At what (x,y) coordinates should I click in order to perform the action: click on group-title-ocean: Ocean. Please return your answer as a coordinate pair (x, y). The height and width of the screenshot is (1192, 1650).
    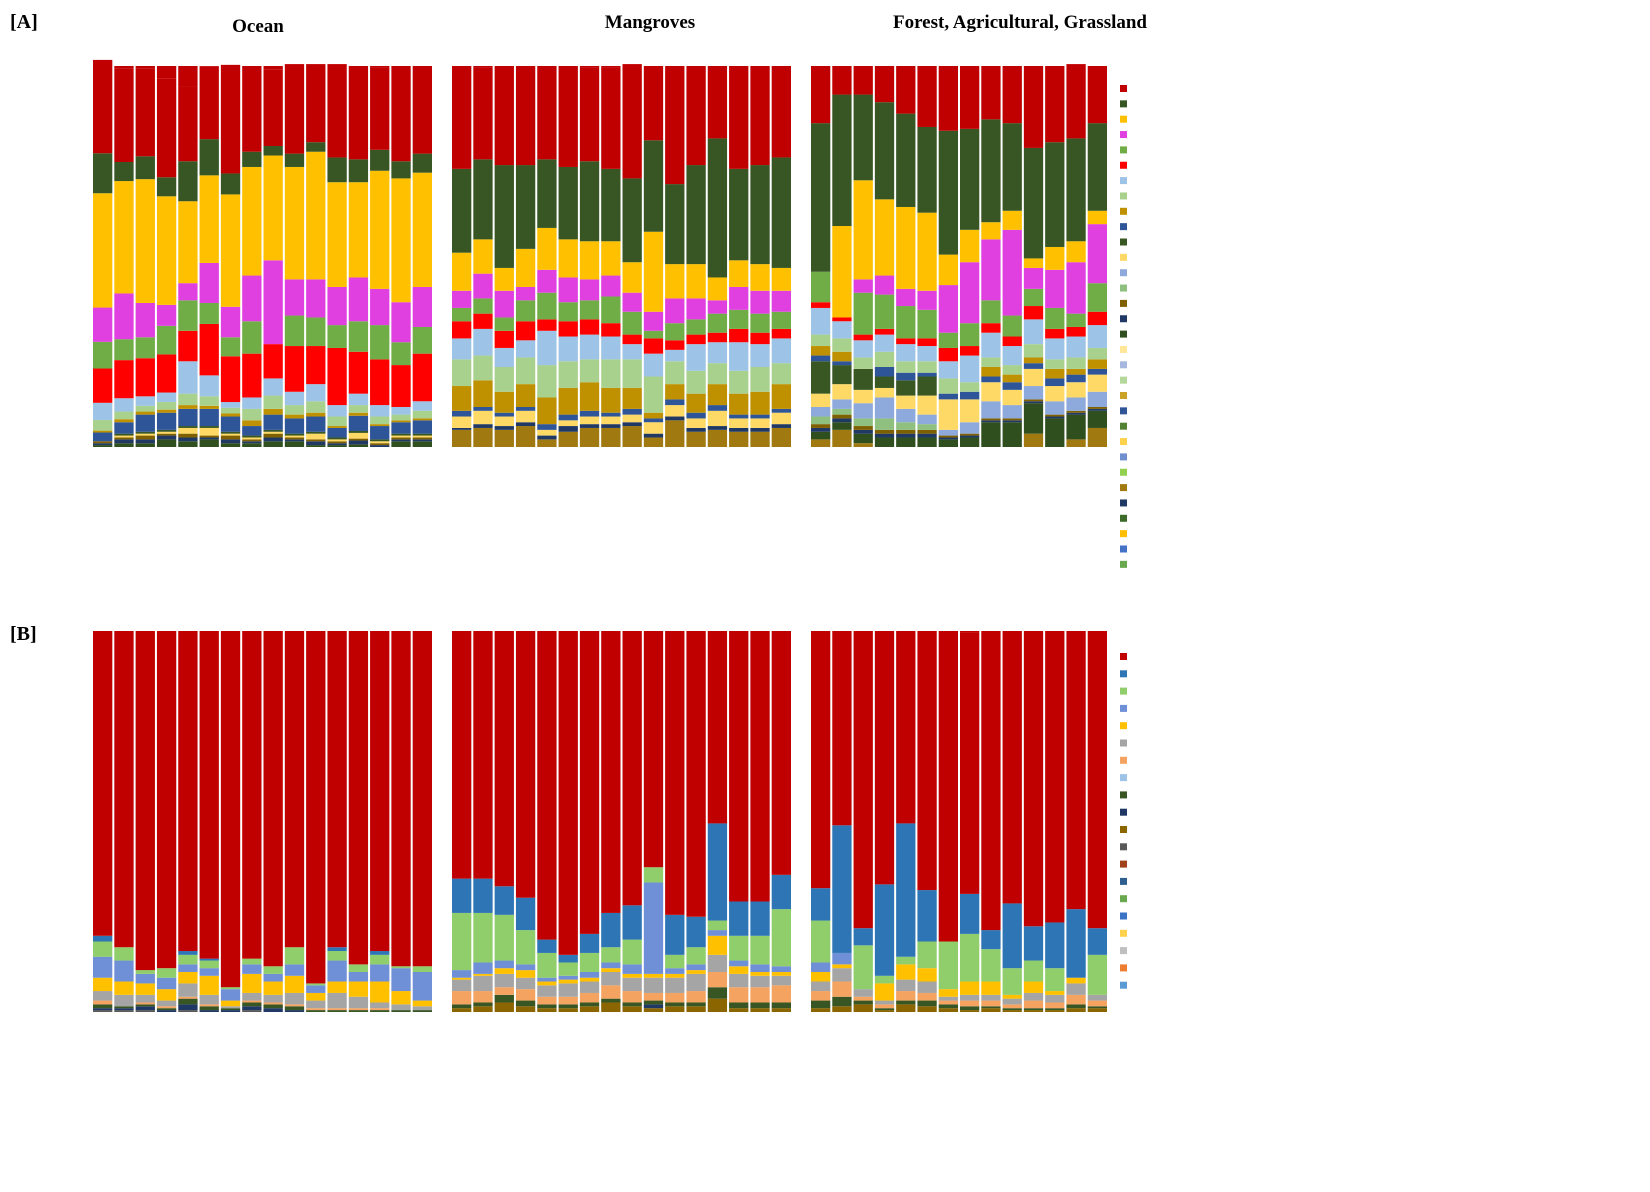
    Looking at the image, I should click on (258, 26).